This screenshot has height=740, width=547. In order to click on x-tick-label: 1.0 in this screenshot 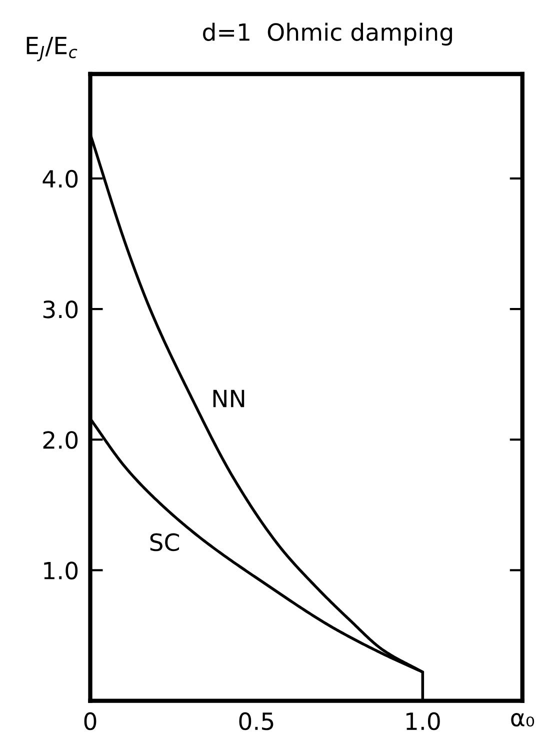, I will do `click(423, 721)`.